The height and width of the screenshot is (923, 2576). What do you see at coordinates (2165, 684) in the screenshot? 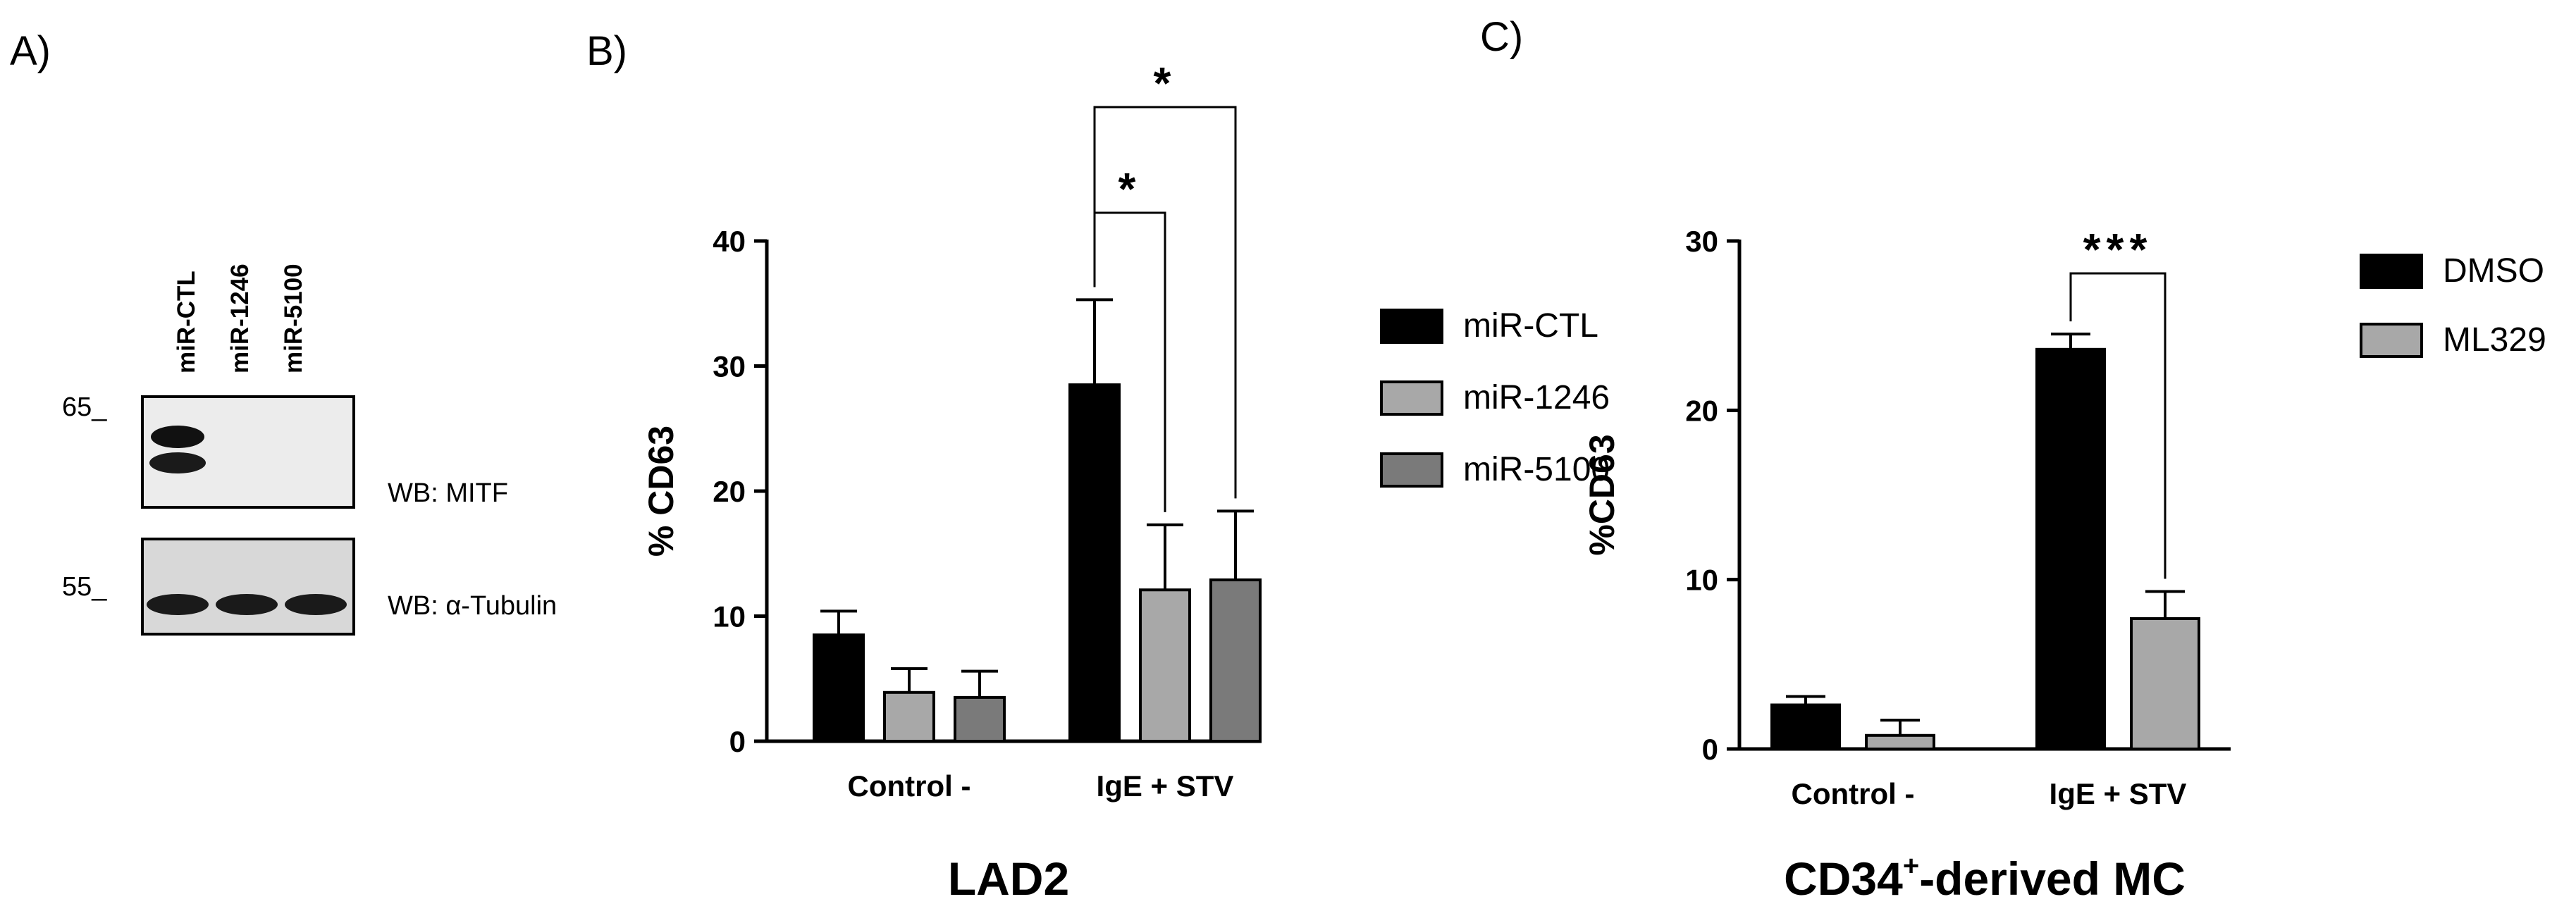
I see `bar-ml329-ige-stv` at bounding box center [2165, 684].